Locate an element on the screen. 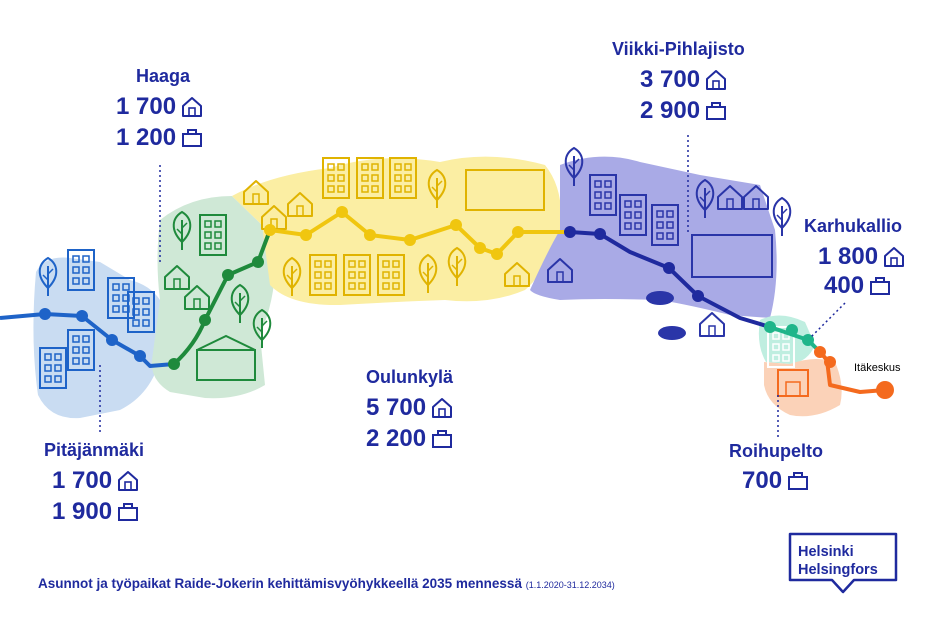  oulunkyla-buildings is located at coordinates (394, 227).